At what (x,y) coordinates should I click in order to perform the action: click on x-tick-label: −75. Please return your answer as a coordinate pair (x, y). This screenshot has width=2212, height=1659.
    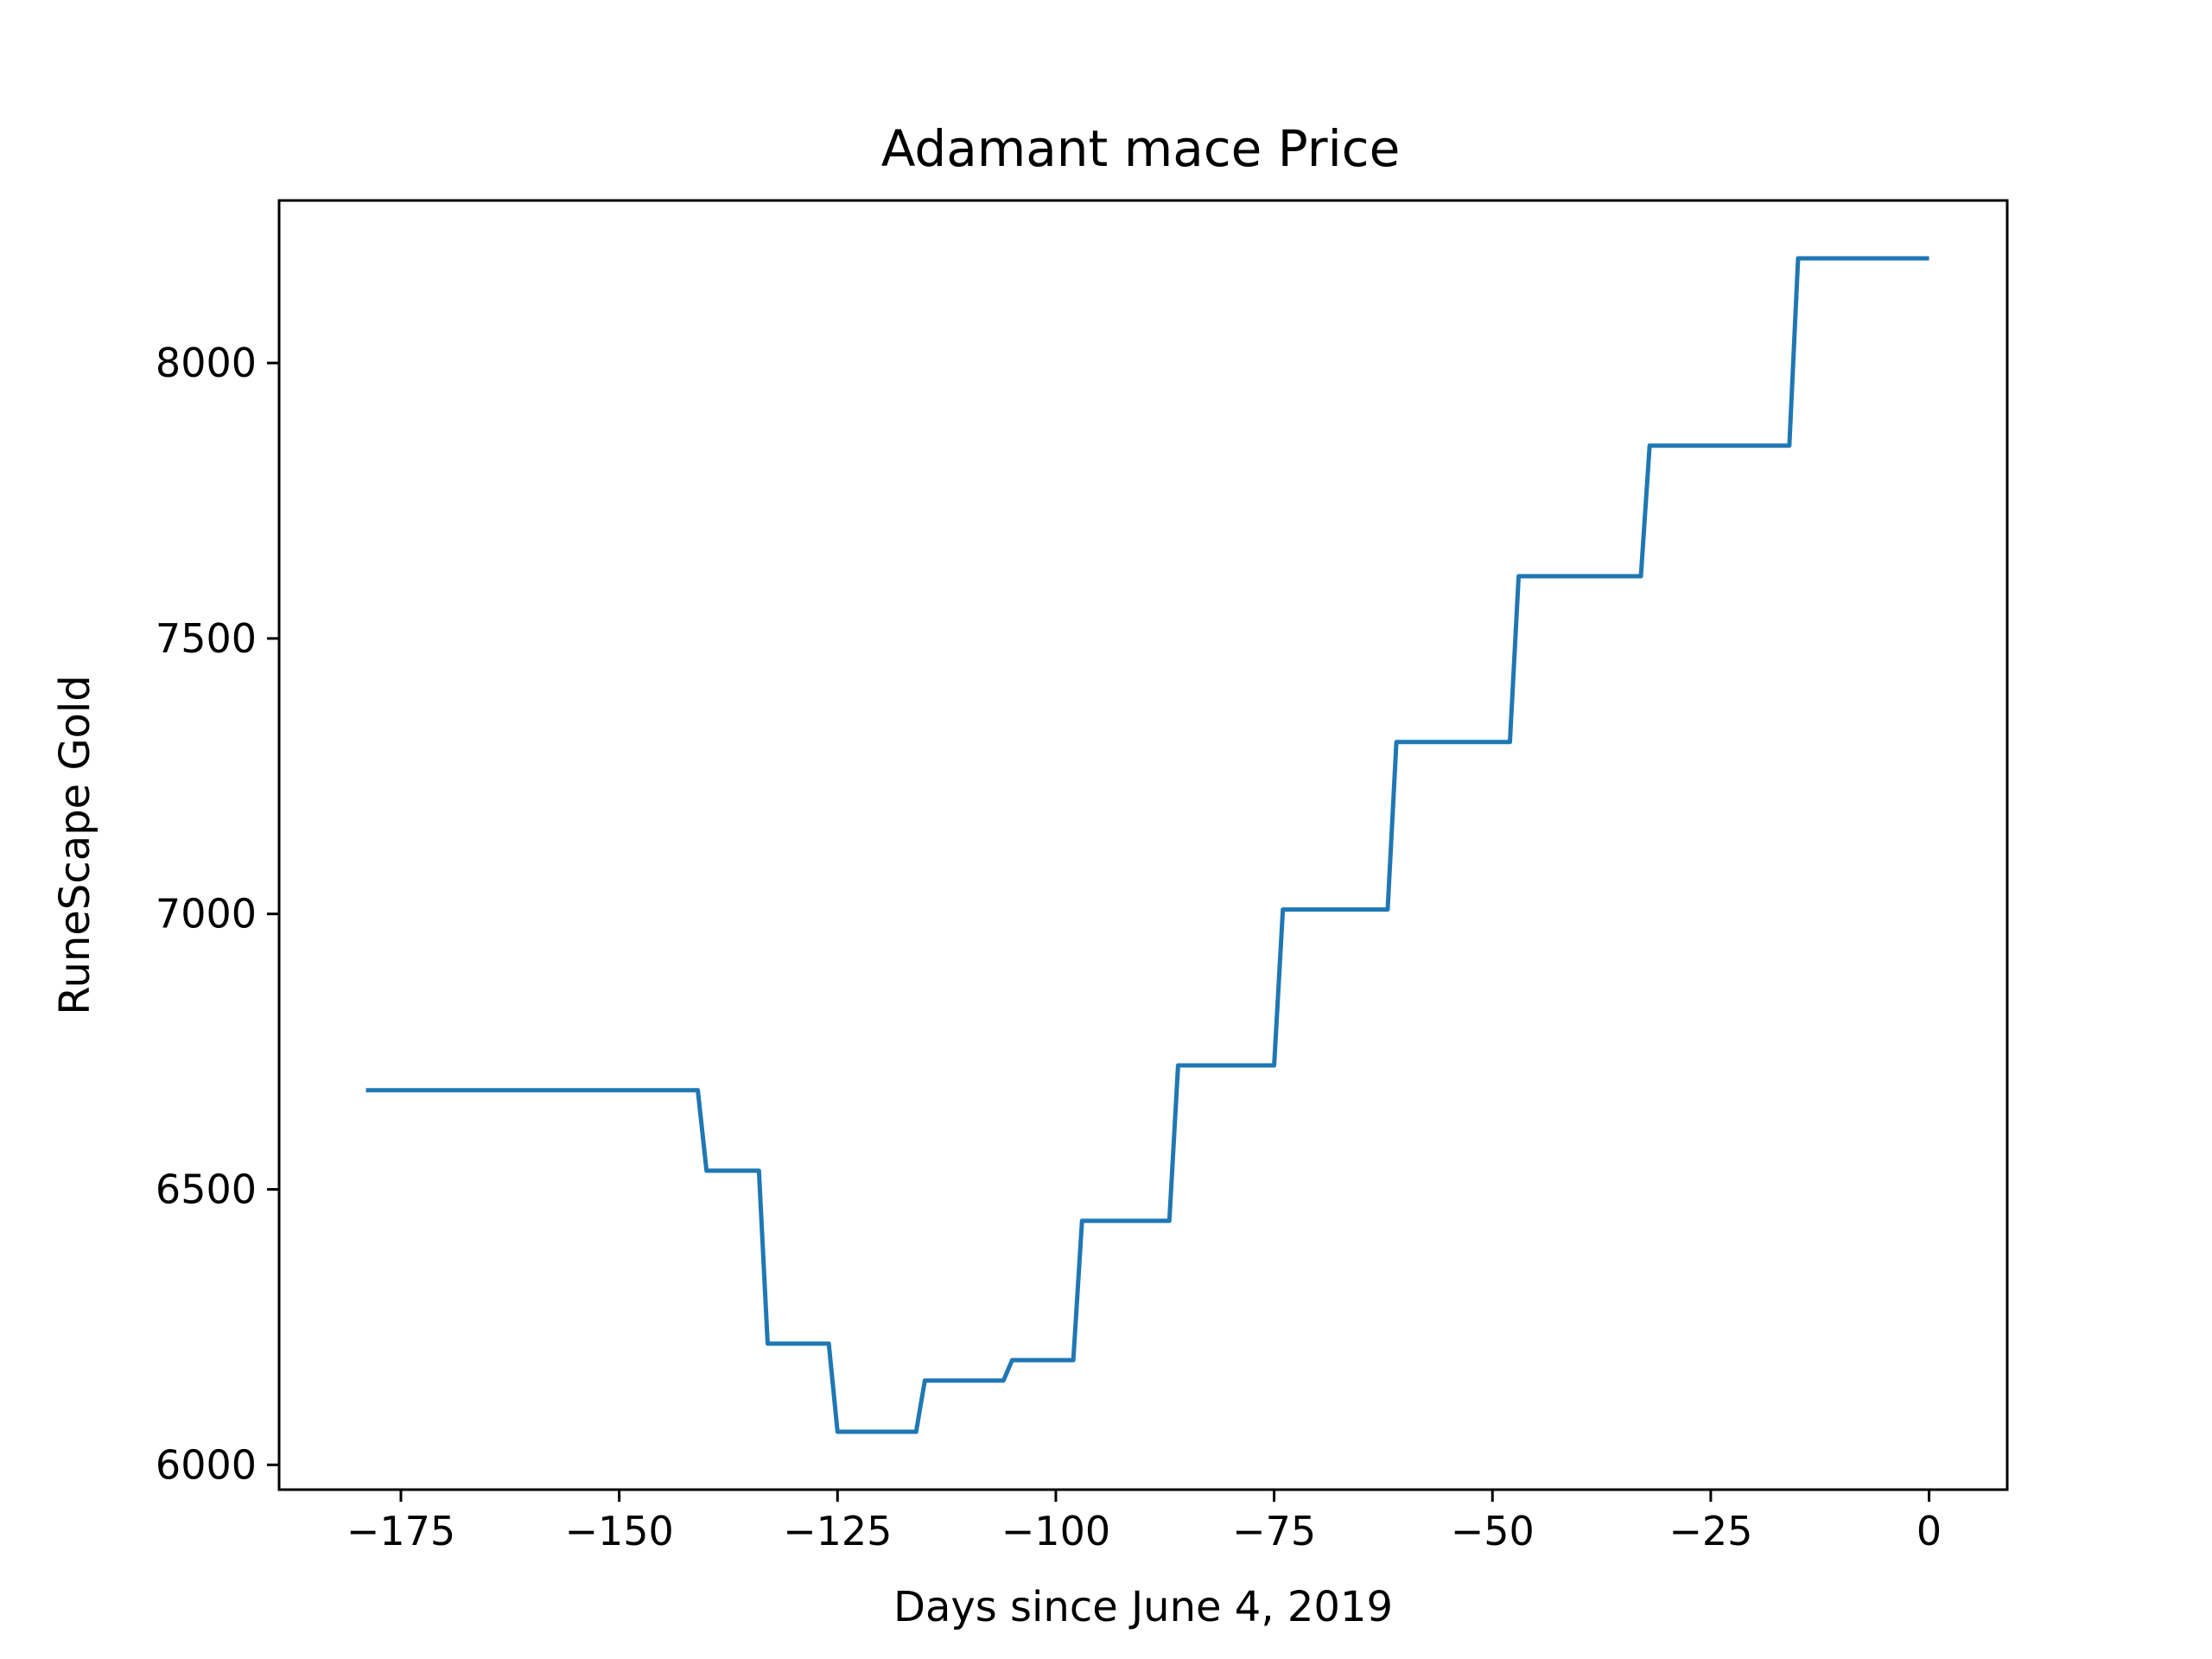
    Looking at the image, I should click on (1274, 1531).